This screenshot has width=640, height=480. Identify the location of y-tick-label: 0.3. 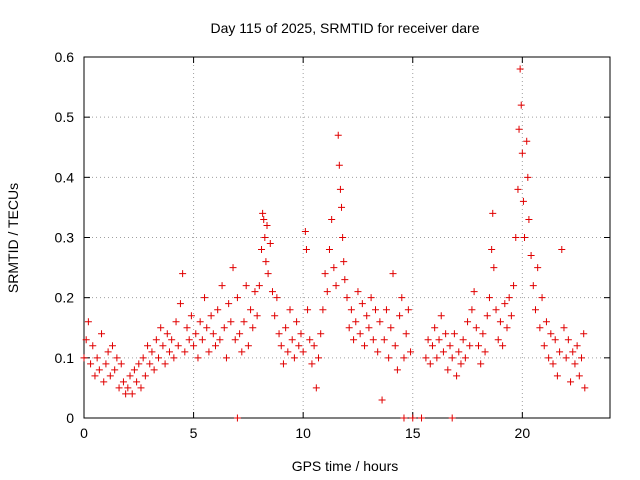
(65, 238).